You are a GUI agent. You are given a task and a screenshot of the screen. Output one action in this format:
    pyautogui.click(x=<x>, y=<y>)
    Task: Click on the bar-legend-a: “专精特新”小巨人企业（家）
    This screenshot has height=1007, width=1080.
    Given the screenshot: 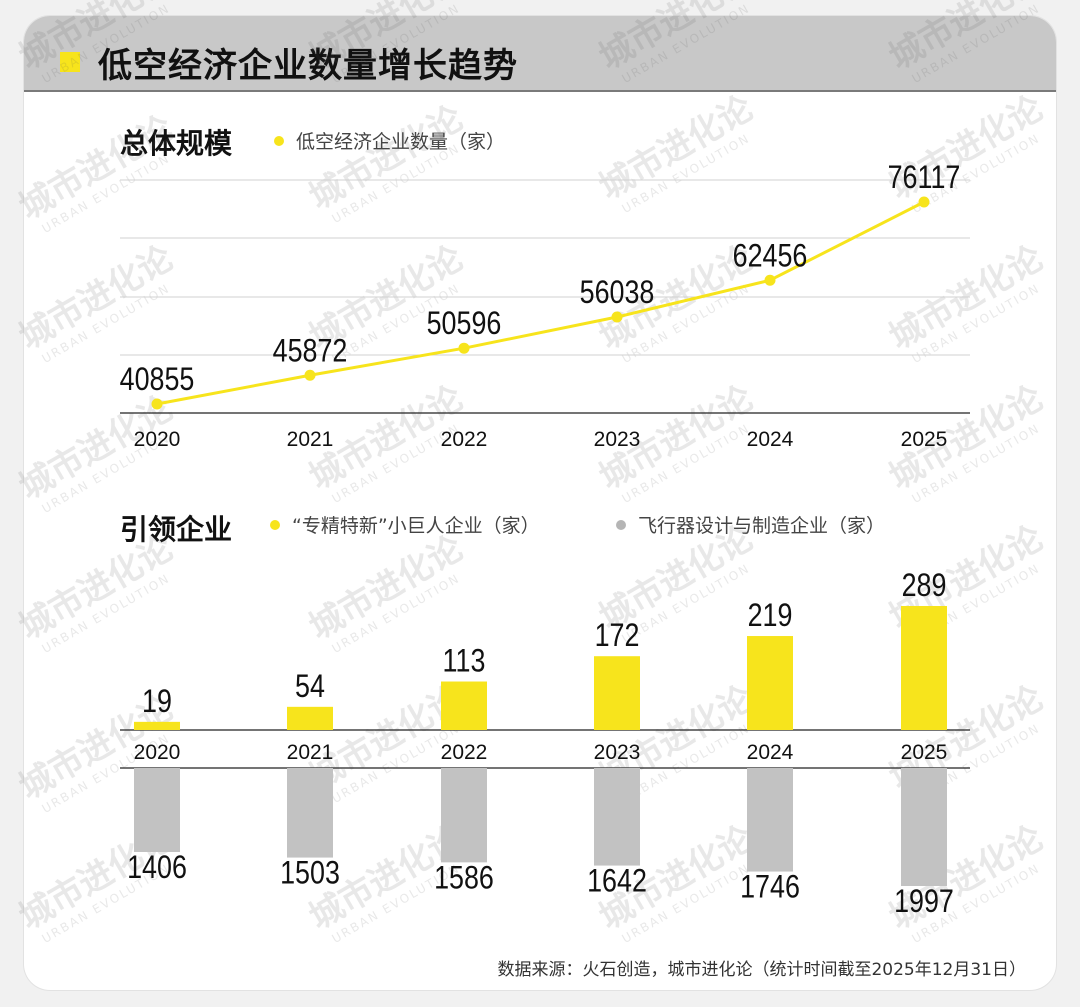 What is the action you would take?
    pyautogui.click(x=405, y=524)
    